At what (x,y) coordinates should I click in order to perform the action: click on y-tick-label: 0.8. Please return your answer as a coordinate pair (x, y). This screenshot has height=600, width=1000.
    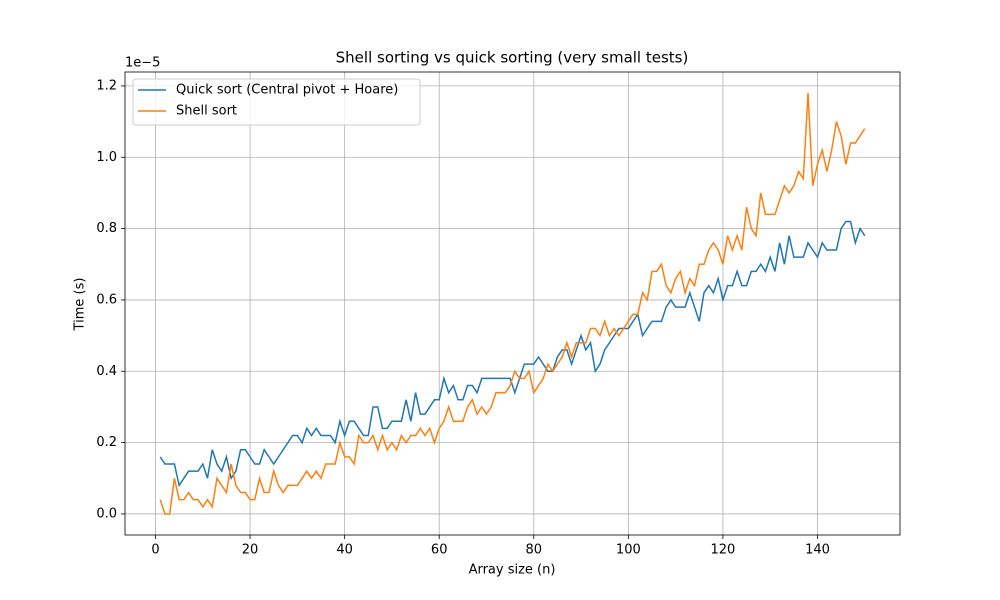
    Looking at the image, I should click on (106, 228).